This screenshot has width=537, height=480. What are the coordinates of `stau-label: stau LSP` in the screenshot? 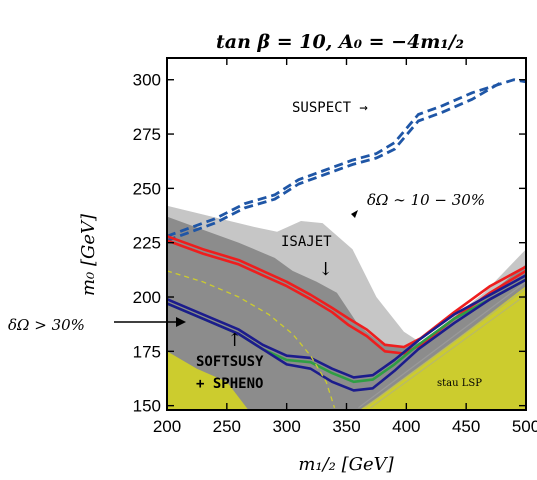 It's located at (459, 383).